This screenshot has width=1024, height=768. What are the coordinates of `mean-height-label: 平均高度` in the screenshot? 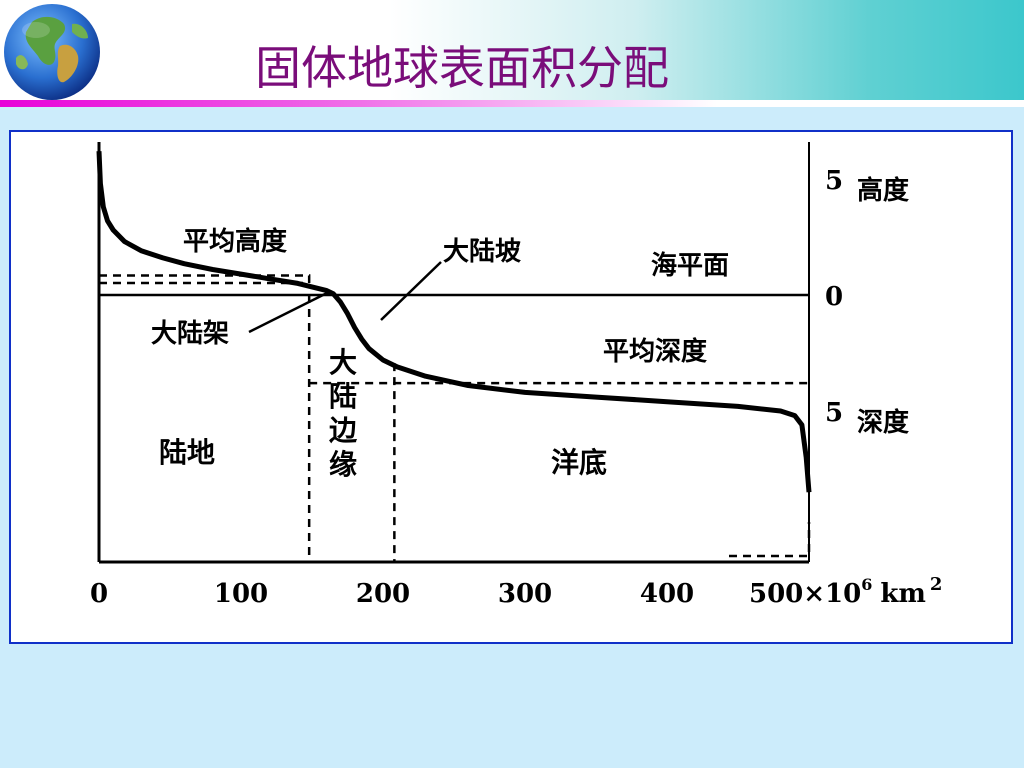 It's located at (235, 241).